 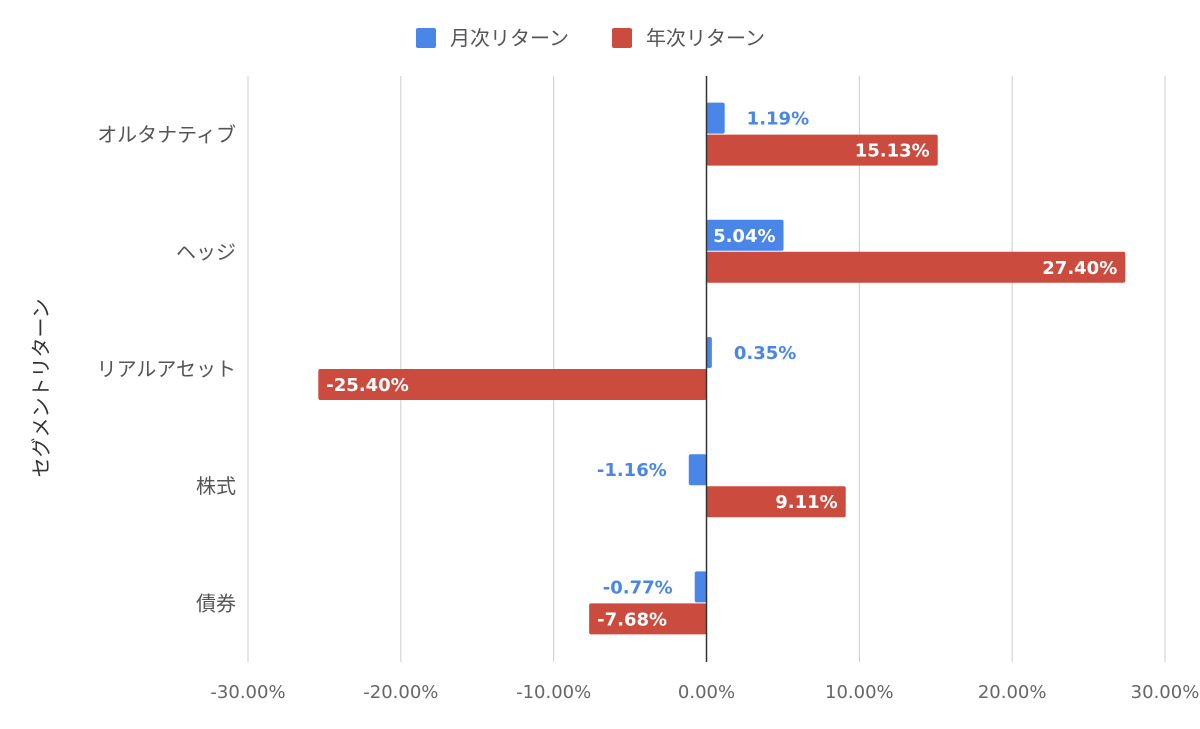 I want to click on x-tick-label: 10.00%, so click(x=859, y=692).